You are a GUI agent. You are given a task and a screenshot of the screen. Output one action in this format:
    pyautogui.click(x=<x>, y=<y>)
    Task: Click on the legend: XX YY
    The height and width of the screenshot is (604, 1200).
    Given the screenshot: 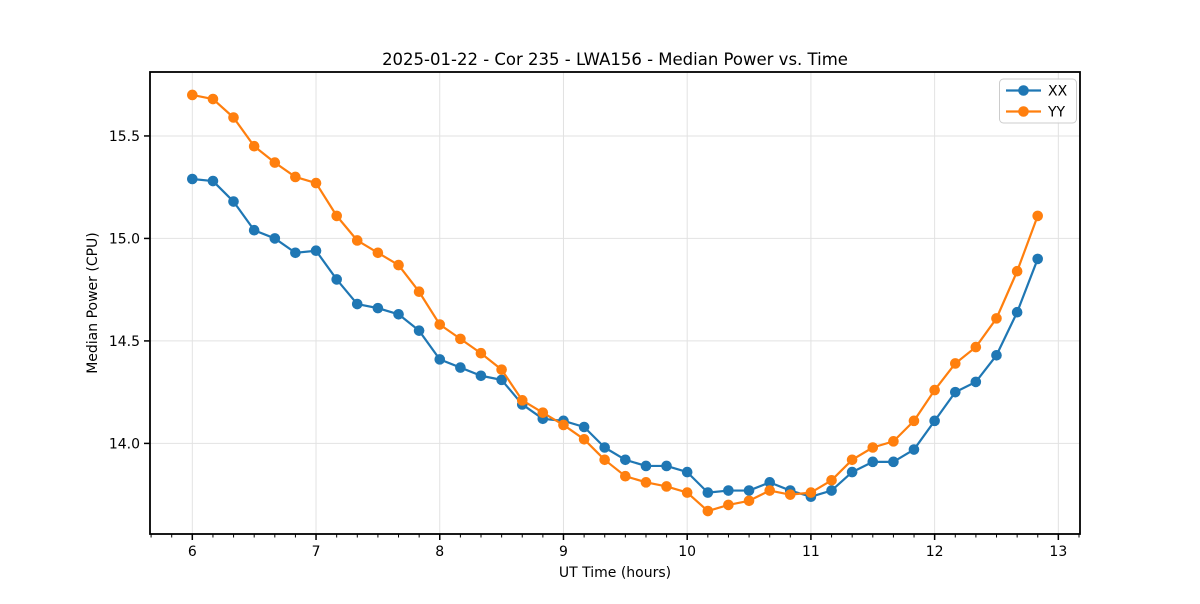 What is the action you would take?
    pyautogui.click(x=1038, y=101)
    